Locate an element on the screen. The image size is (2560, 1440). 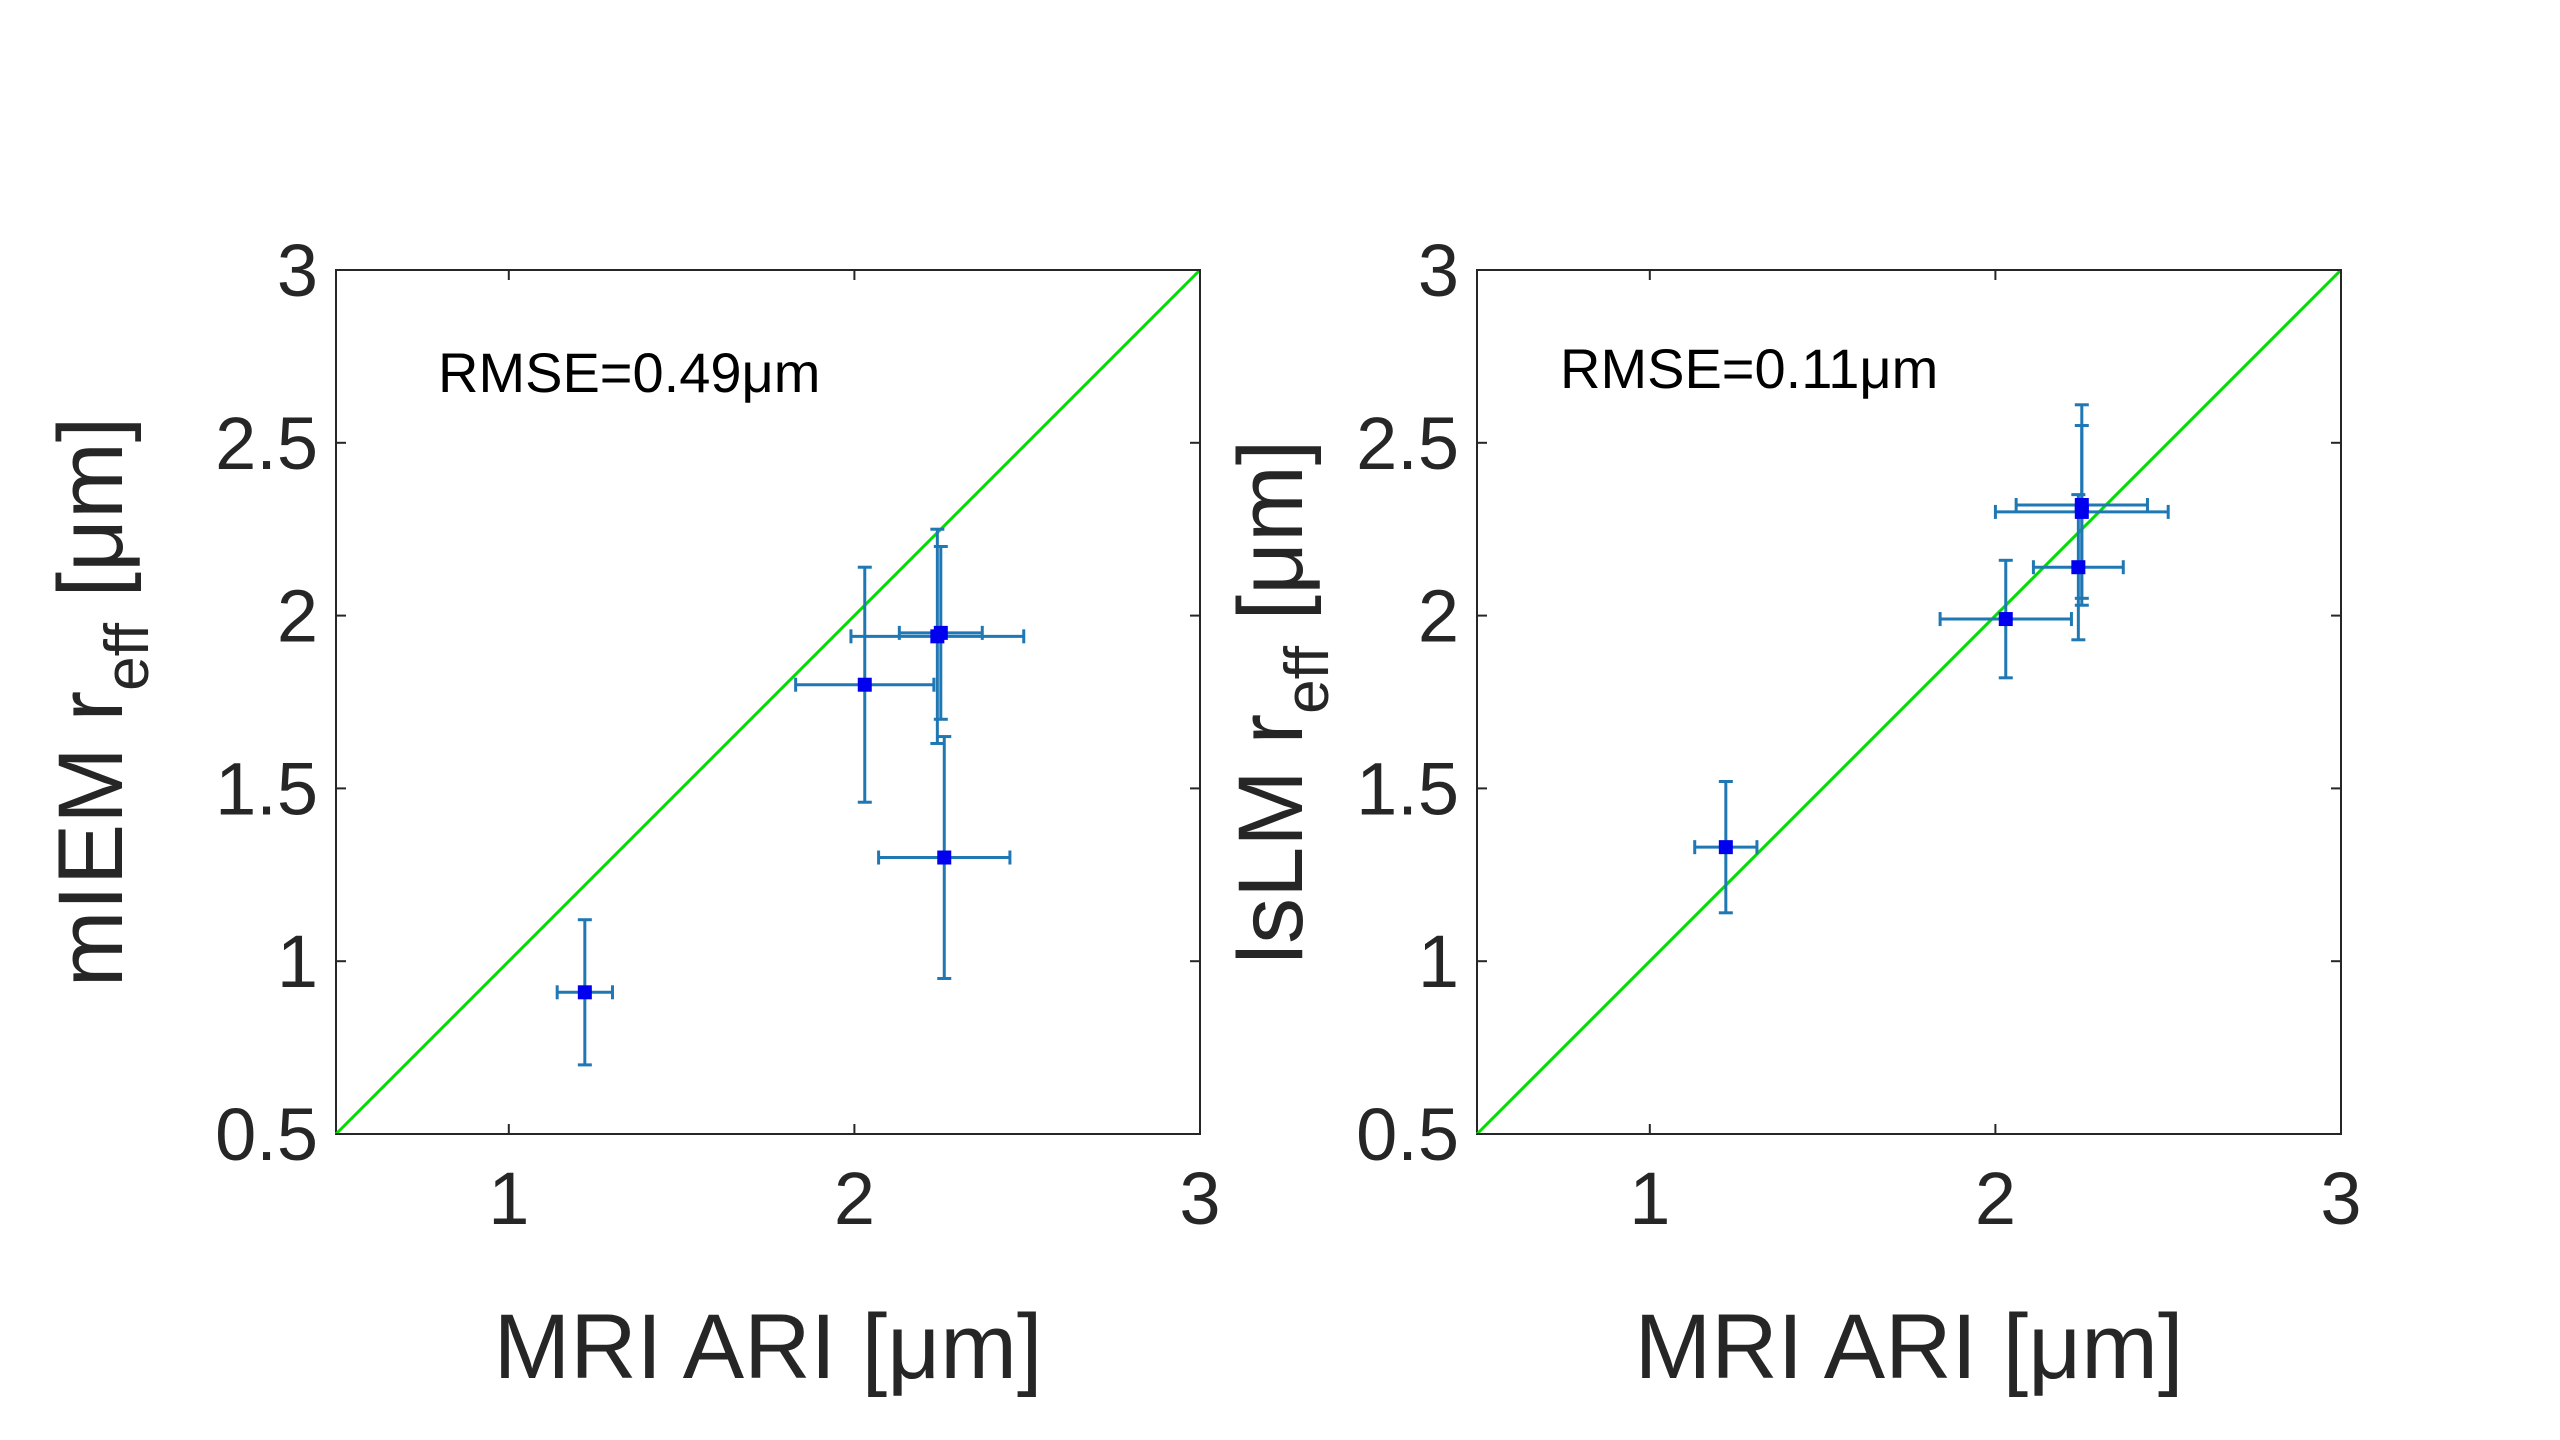
y-axis-label: lsLM reff [μm] is located at coordinates (1281, 702).